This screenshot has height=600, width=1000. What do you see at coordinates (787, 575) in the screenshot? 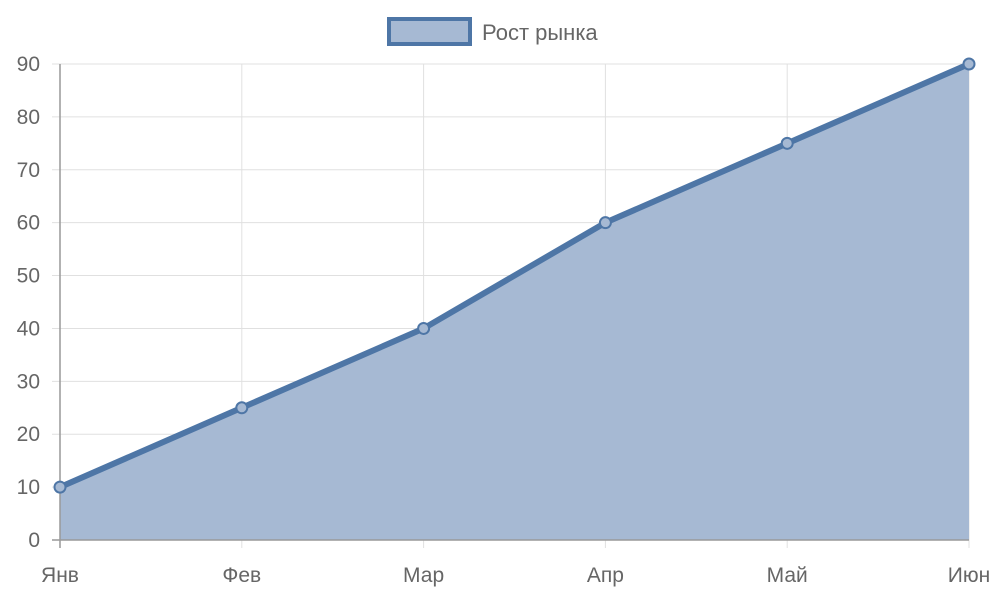
I see `x-tick-label: Май` at bounding box center [787, 575].